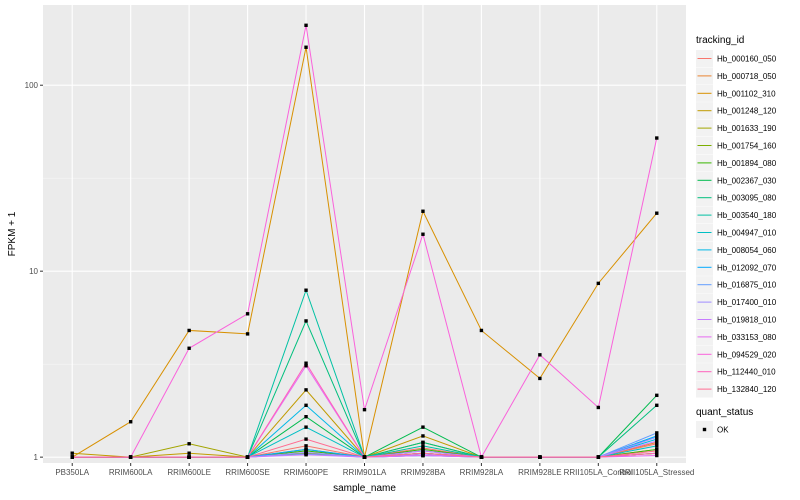 This screenshot has height=500, width=800. I want to click on legend-label: Hb_094529_020, so click(747, 354).